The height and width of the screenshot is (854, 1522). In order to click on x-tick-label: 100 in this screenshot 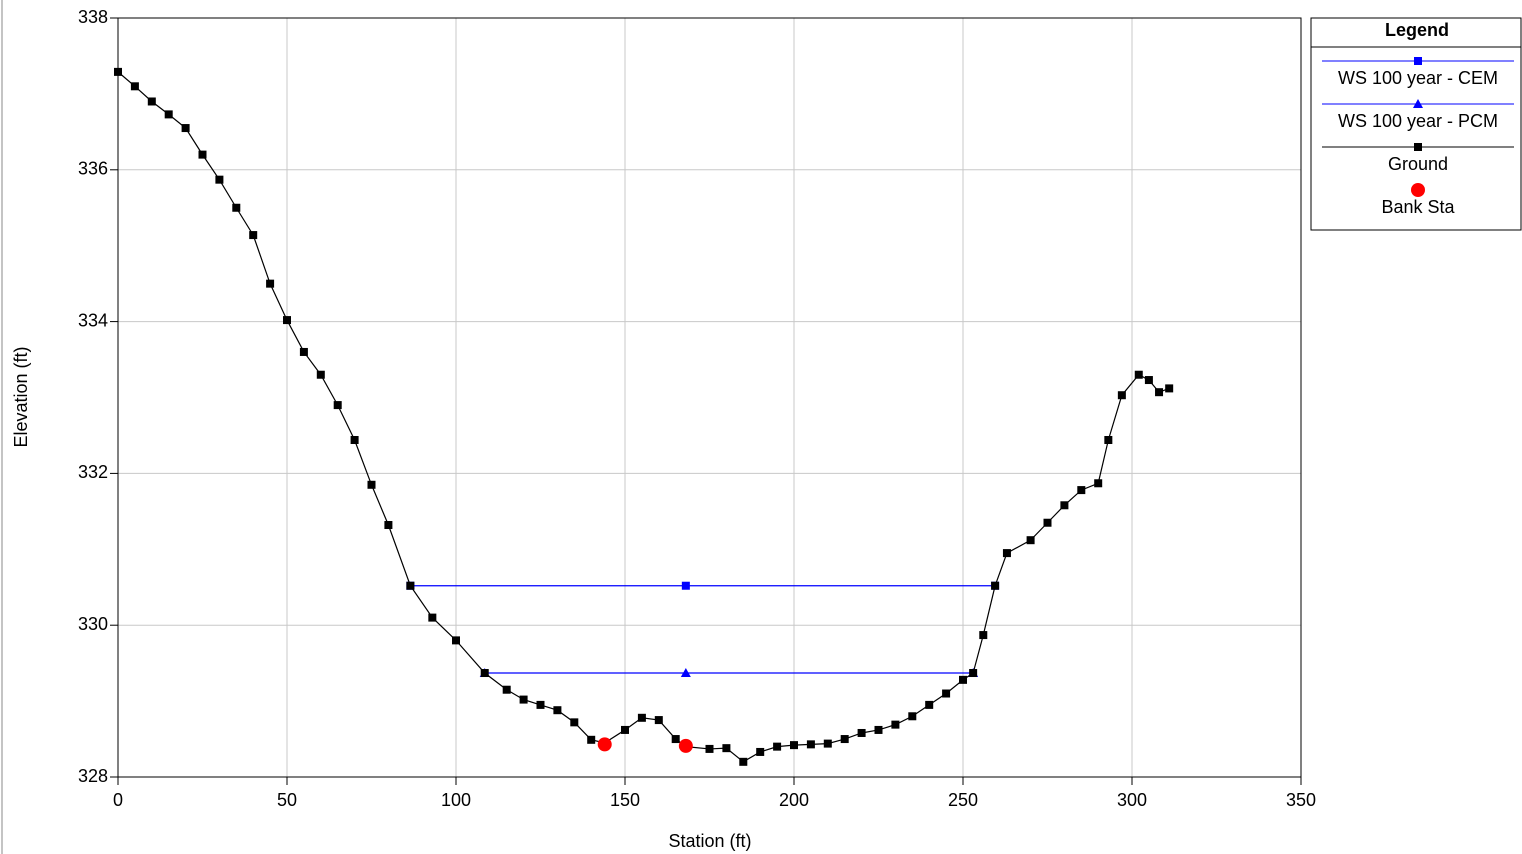, I will do `click(456, 800)`.